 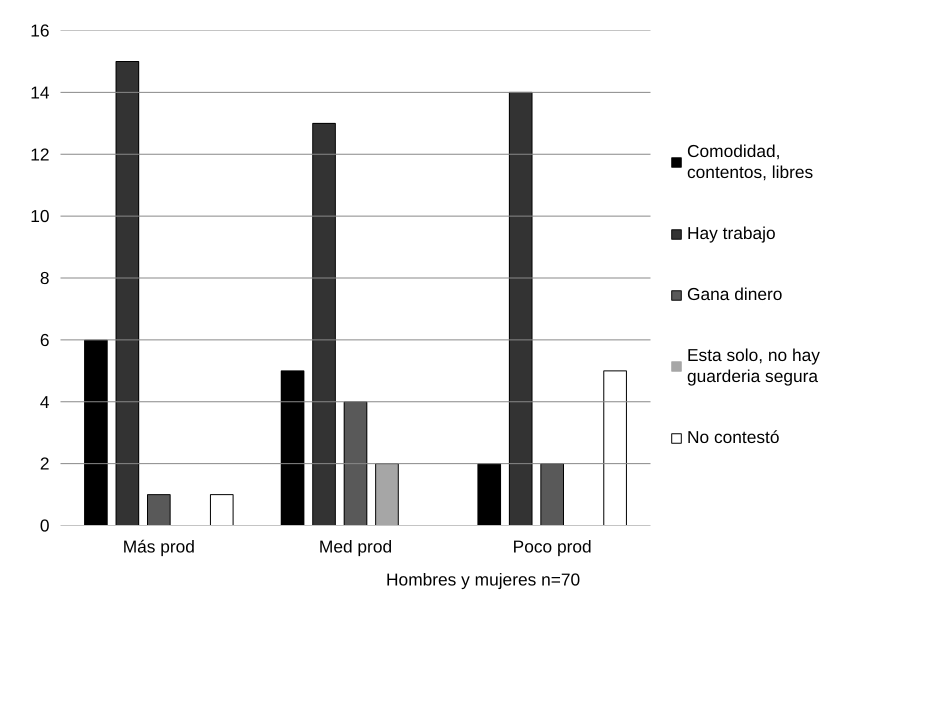 What do you see at coordinates (45, 402) in the screenshot?
I see `y-tick-label: 4` at bounding box center [45, 402].